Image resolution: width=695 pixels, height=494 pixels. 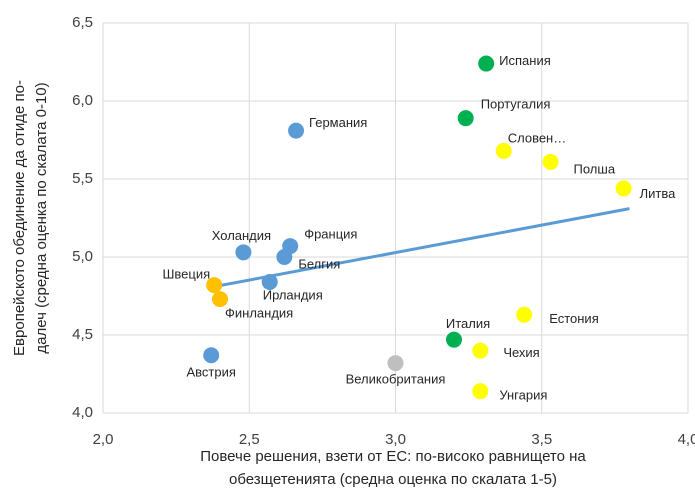 I want to click on x-tick-label: 4,0, so click(x=686, y=439).